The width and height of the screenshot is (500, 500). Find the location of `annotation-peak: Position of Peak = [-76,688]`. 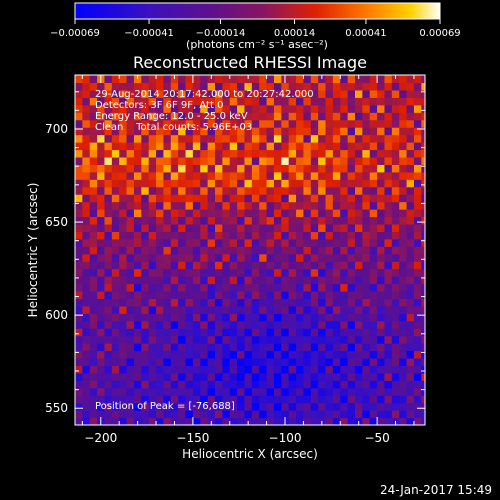

annotation-peak: Position of Peak = [-76,688] is located at coordinates (165, 406).